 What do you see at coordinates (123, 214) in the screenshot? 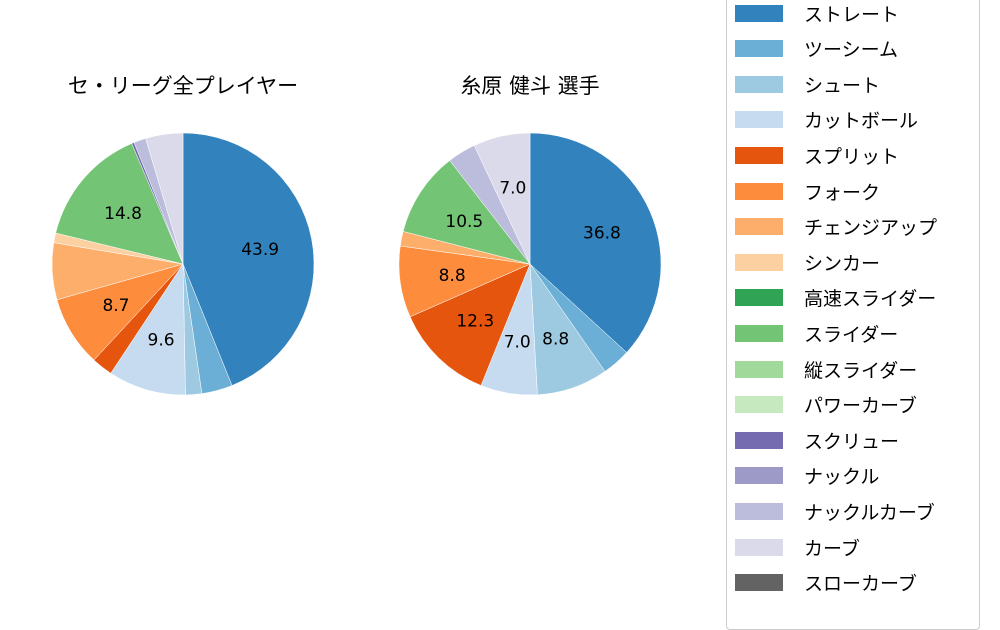
I see `slice-label: 14.8` at bounding box center [123, 214].